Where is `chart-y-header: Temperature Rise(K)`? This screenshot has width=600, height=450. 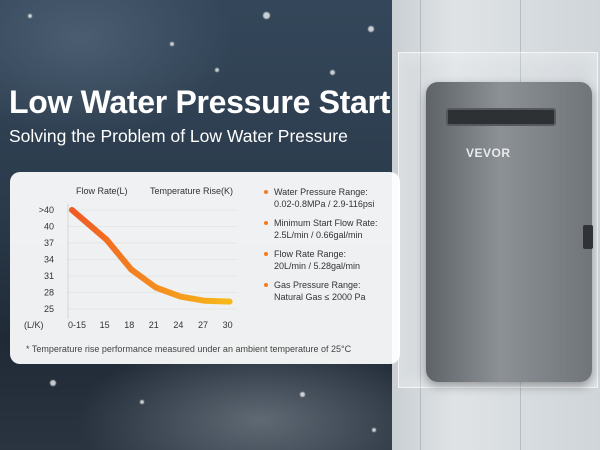 chart-y-header: Temperature Rise(K) is located at coordinates (191, 191).